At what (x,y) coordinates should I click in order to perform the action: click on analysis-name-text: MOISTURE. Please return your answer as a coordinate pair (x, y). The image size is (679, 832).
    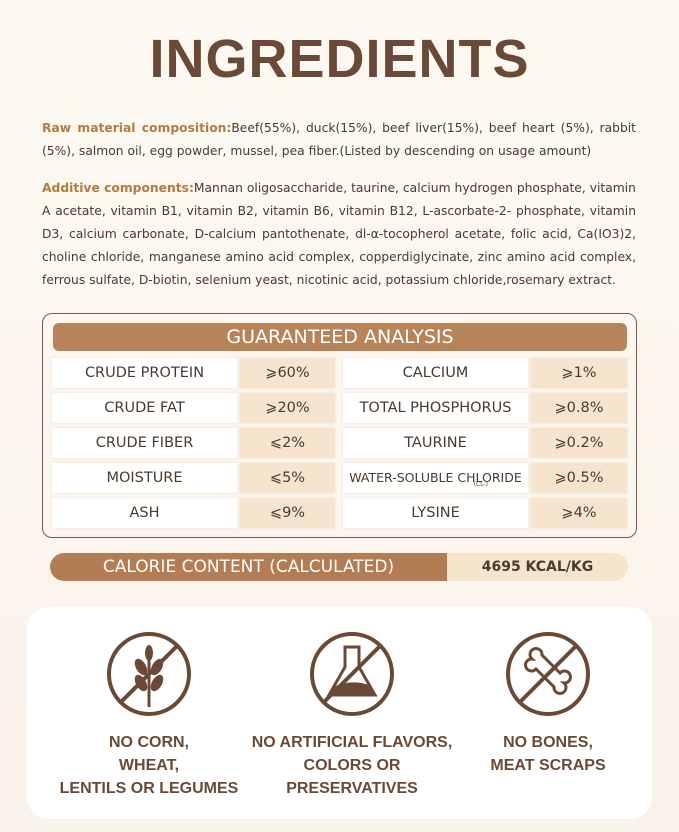
    Looking at the image, I should click on (144, 478).